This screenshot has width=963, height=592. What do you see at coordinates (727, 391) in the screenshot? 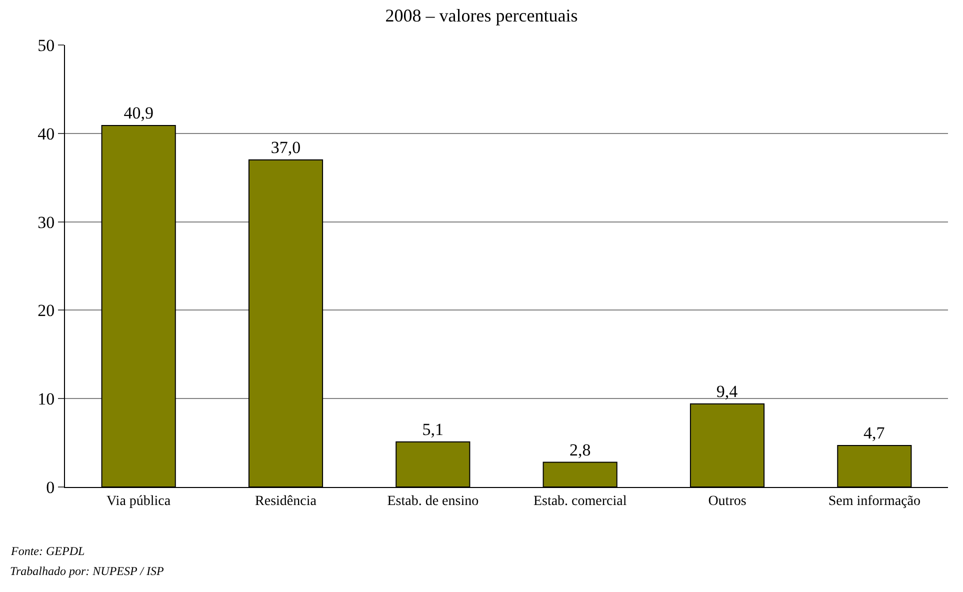
I see `data-label: 9,4` at bounding box center [727, 391].